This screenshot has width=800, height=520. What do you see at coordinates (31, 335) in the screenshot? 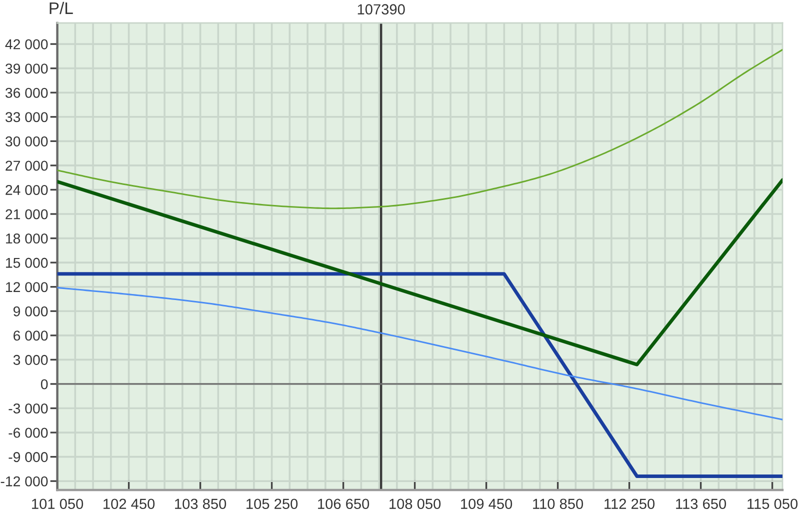
I see `y-tick-label: 6 000` at bounding box center [31, 335].